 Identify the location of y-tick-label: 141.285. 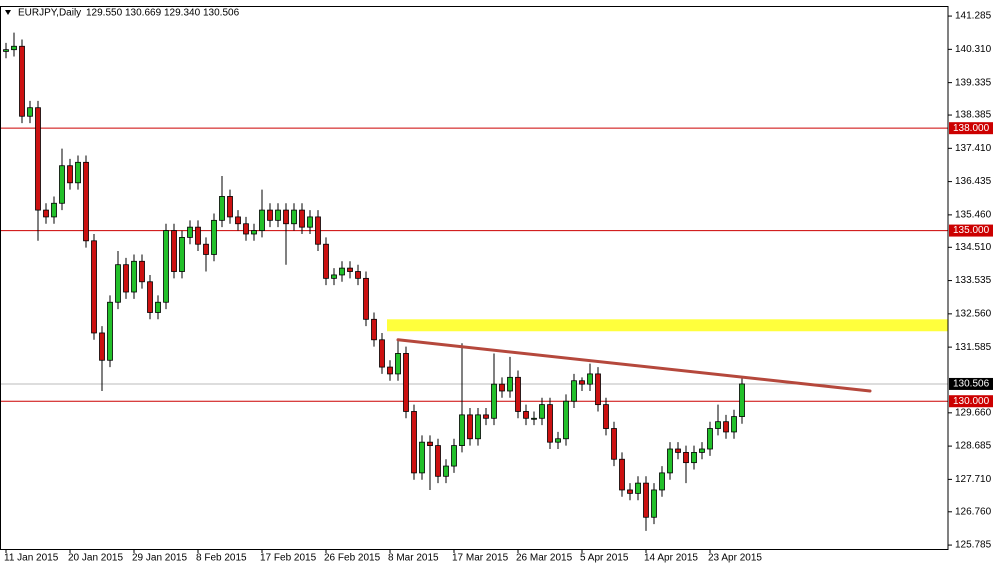
(973, 16).